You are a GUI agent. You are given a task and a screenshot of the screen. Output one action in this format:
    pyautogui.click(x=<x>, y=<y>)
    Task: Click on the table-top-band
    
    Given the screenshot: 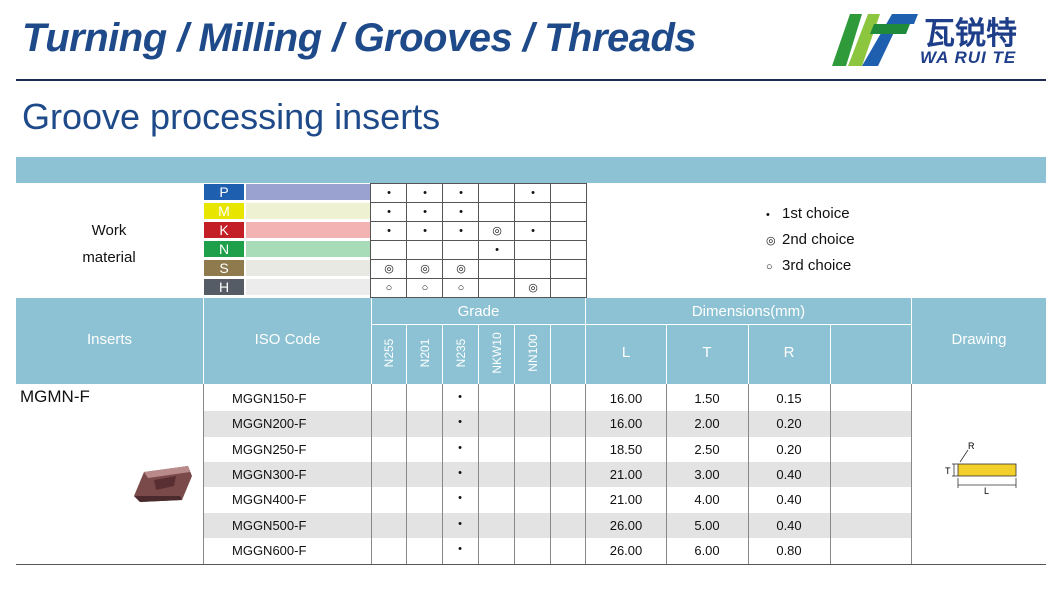 What is the action you would take?
    pyautogui.click(x=531, y=170)
    